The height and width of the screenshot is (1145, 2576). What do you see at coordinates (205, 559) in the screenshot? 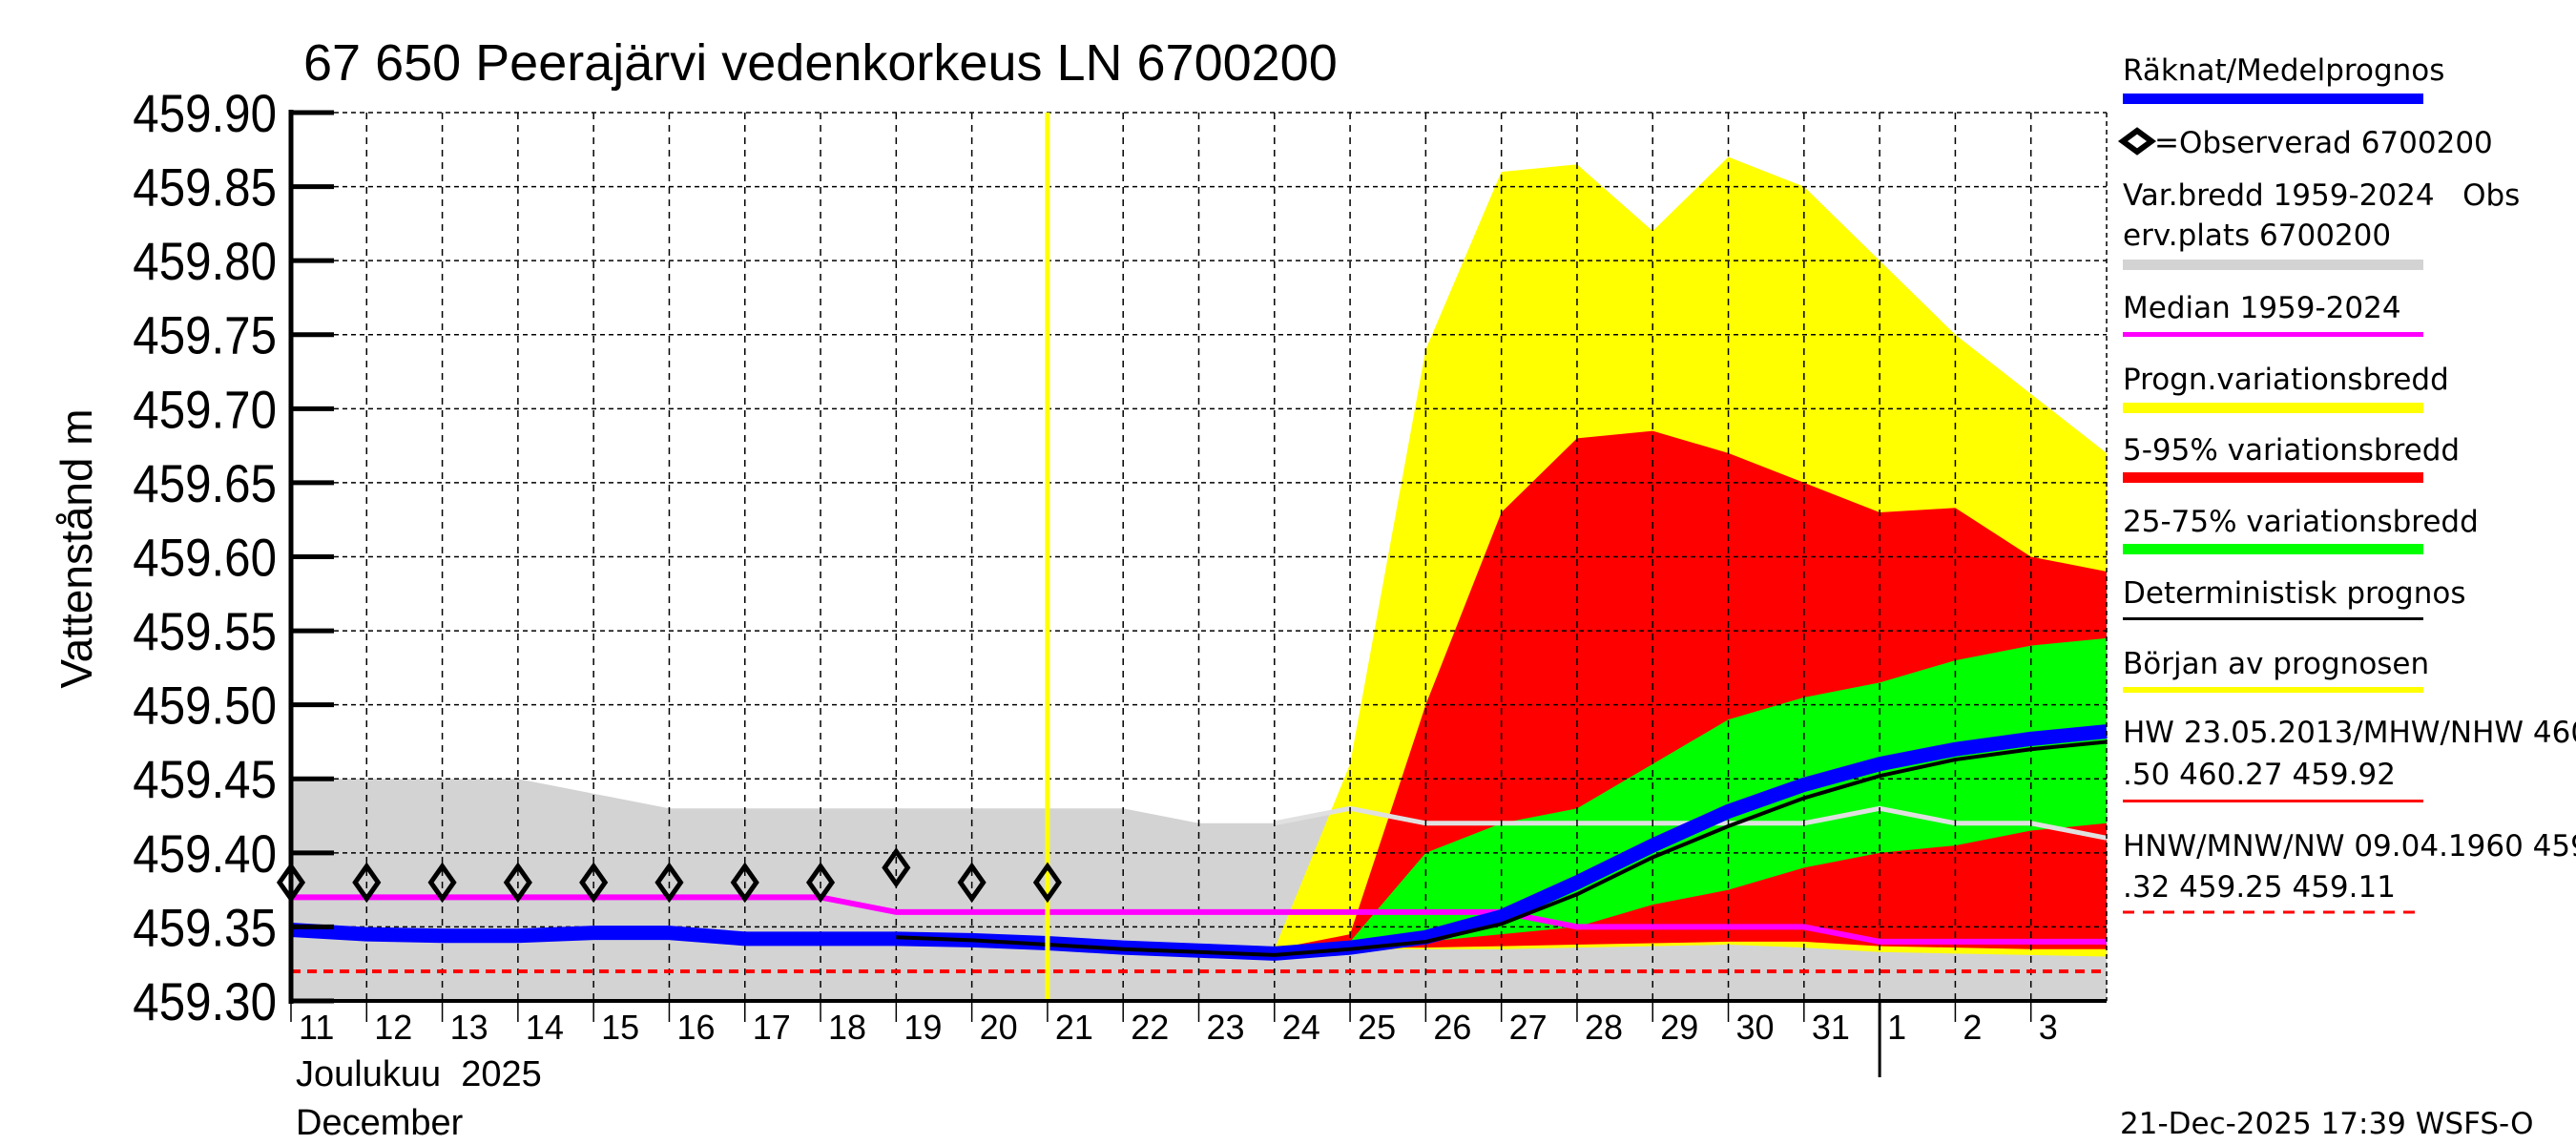
I see `y-tick-label: 459.60` at bounding box center [205, 559].